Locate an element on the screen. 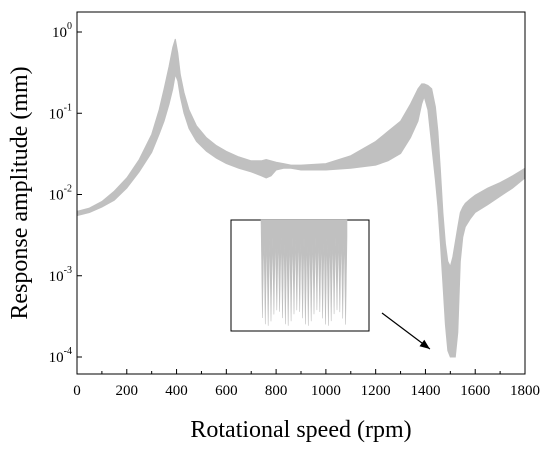 This screenshot has width=550, height=449. inset-layer is located at coordinates (300, 275).